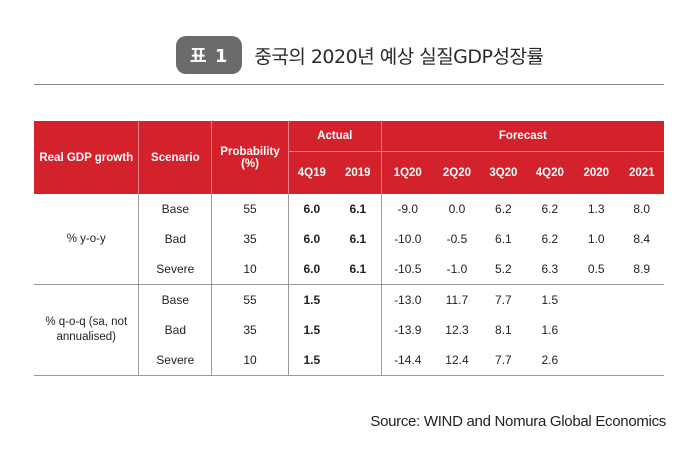 This screenshot has width=700, height=472. I want to click on value-cell: 12.3, so click(457, 330).